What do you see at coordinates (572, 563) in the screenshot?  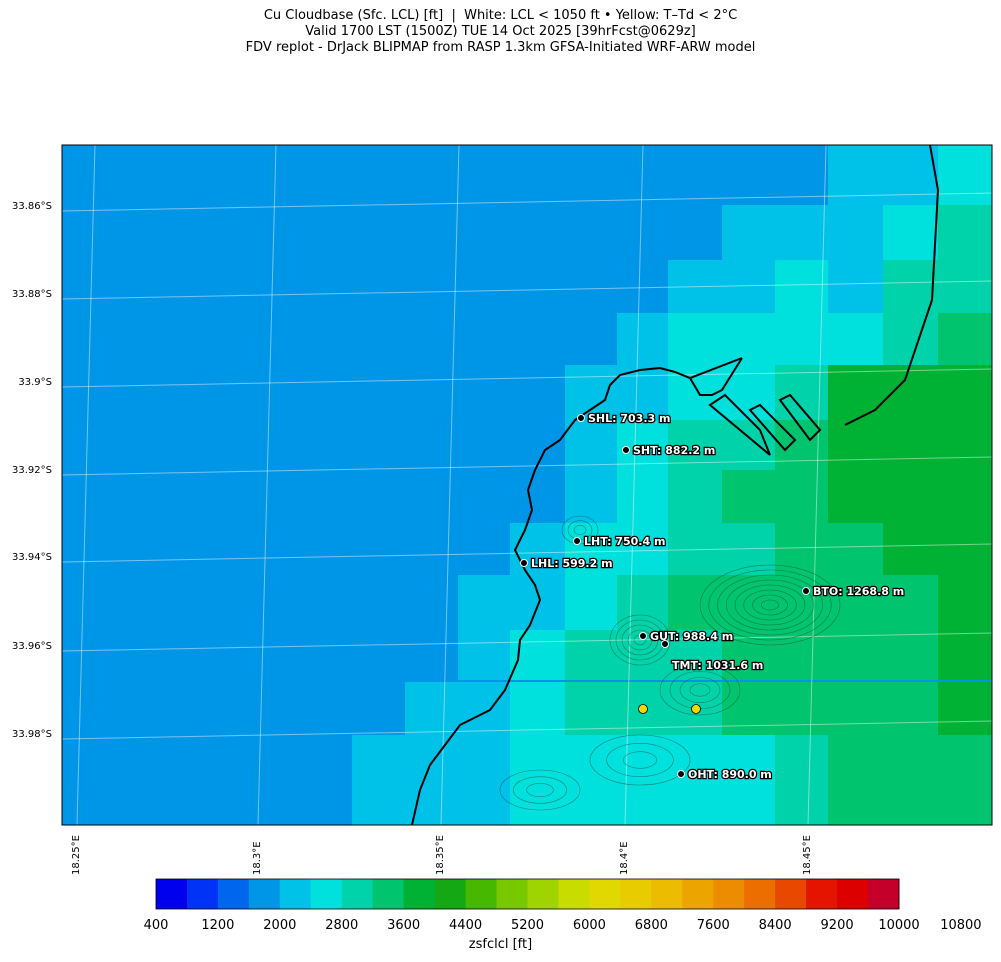 I see `station-lhl-label: LHL: 599.2 m` at bounding box center [572, 563].